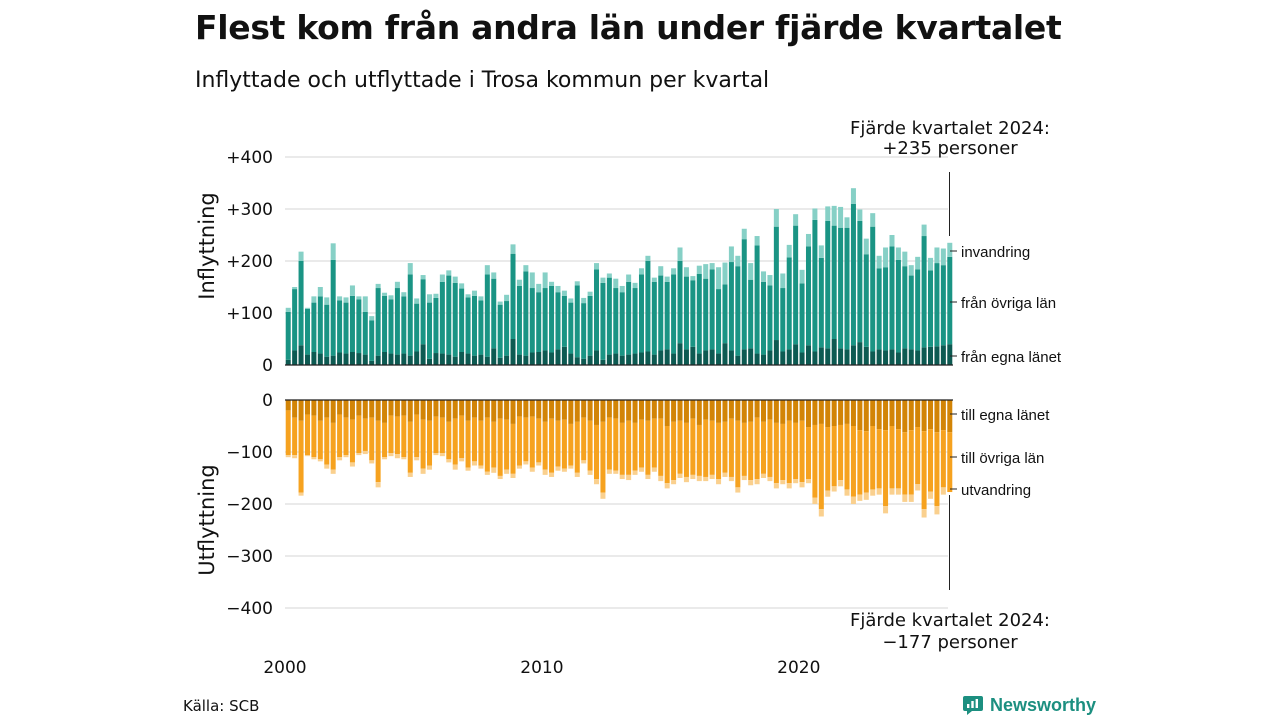 Image resolution: width=1280 pixels, height=720 pixels. What do you see at coordinates (950, 642) in the screenshot?
I see `annotation-bottom-line2: −177 personer` at bounding box center [950, 642].